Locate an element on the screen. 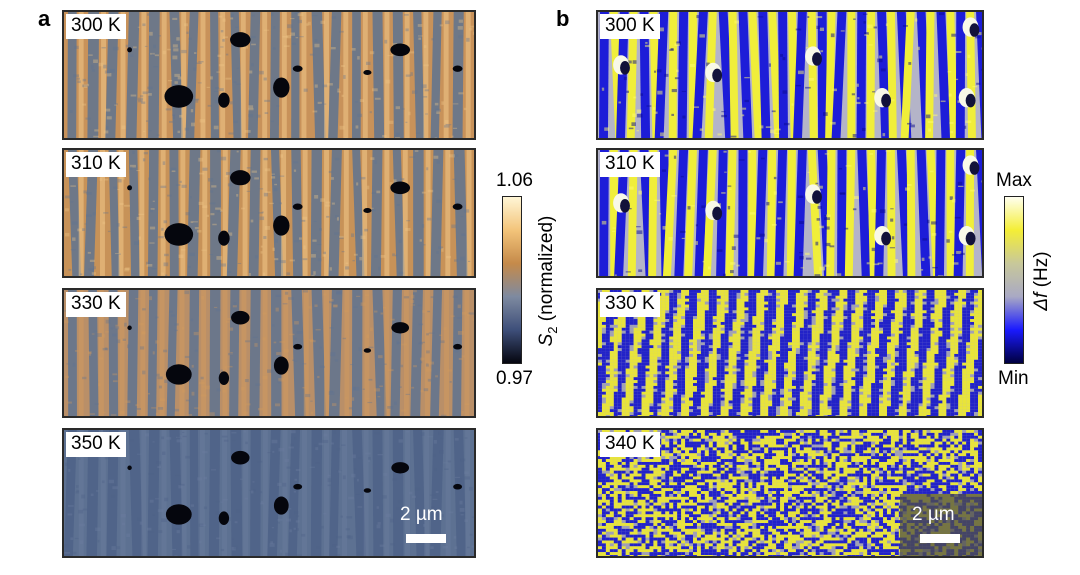  stripe-blue is located at coordinates (621, 213).